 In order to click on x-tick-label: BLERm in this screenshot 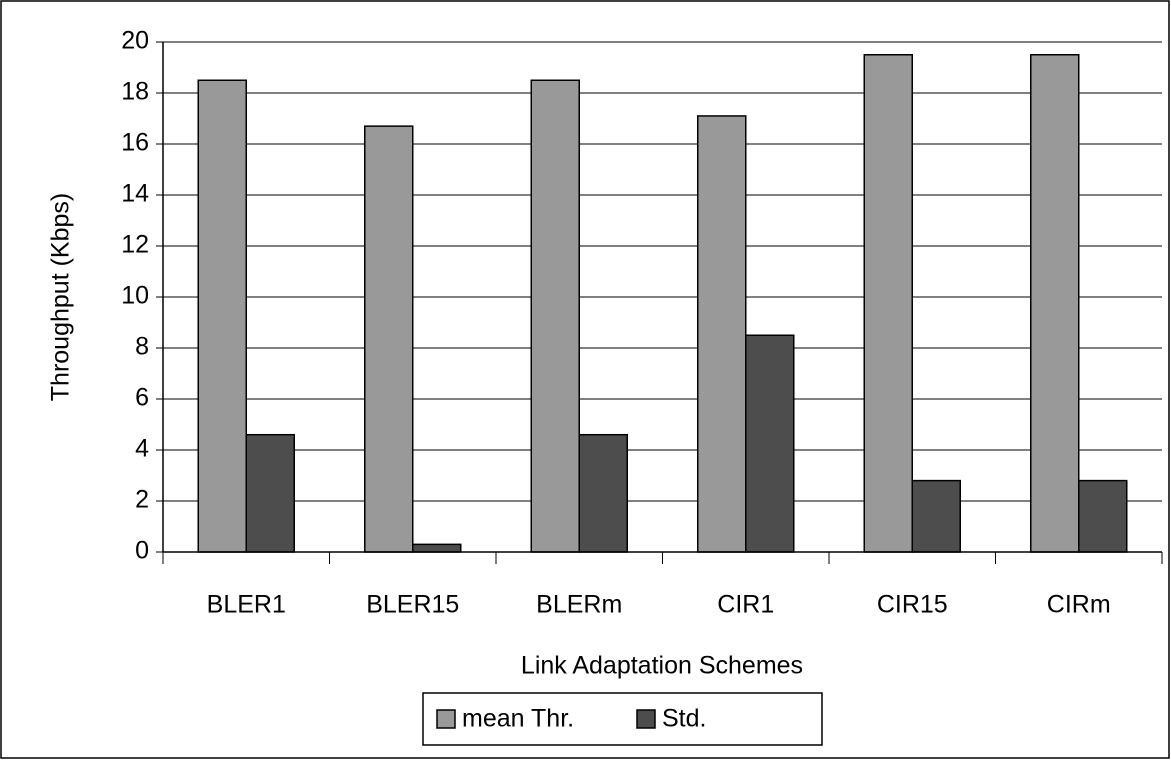, I will do `click(579, 605)`.